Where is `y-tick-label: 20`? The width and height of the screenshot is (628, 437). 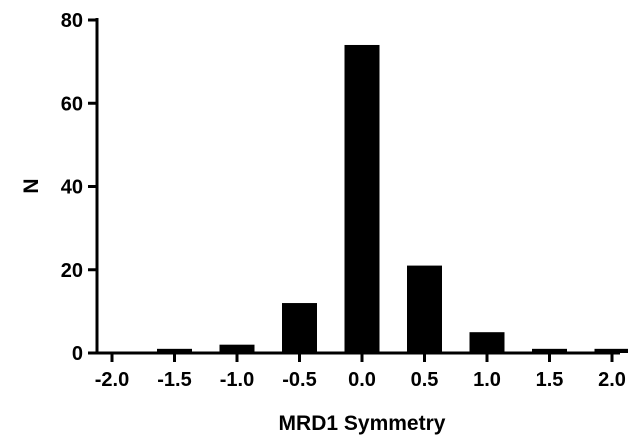
y-tick-label: 20 is located at coordinates (72, 271).